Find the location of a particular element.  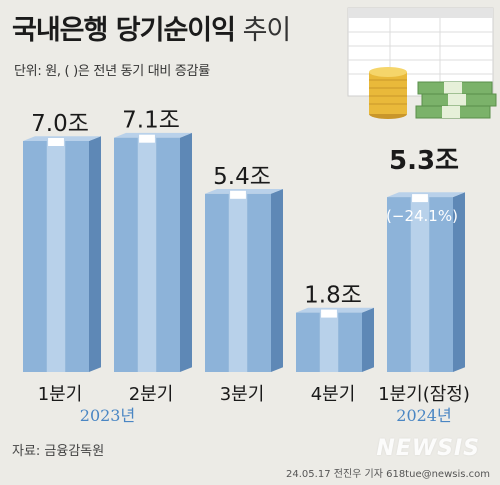

tick-label: 4분기 is located at coordinates (333, 394).